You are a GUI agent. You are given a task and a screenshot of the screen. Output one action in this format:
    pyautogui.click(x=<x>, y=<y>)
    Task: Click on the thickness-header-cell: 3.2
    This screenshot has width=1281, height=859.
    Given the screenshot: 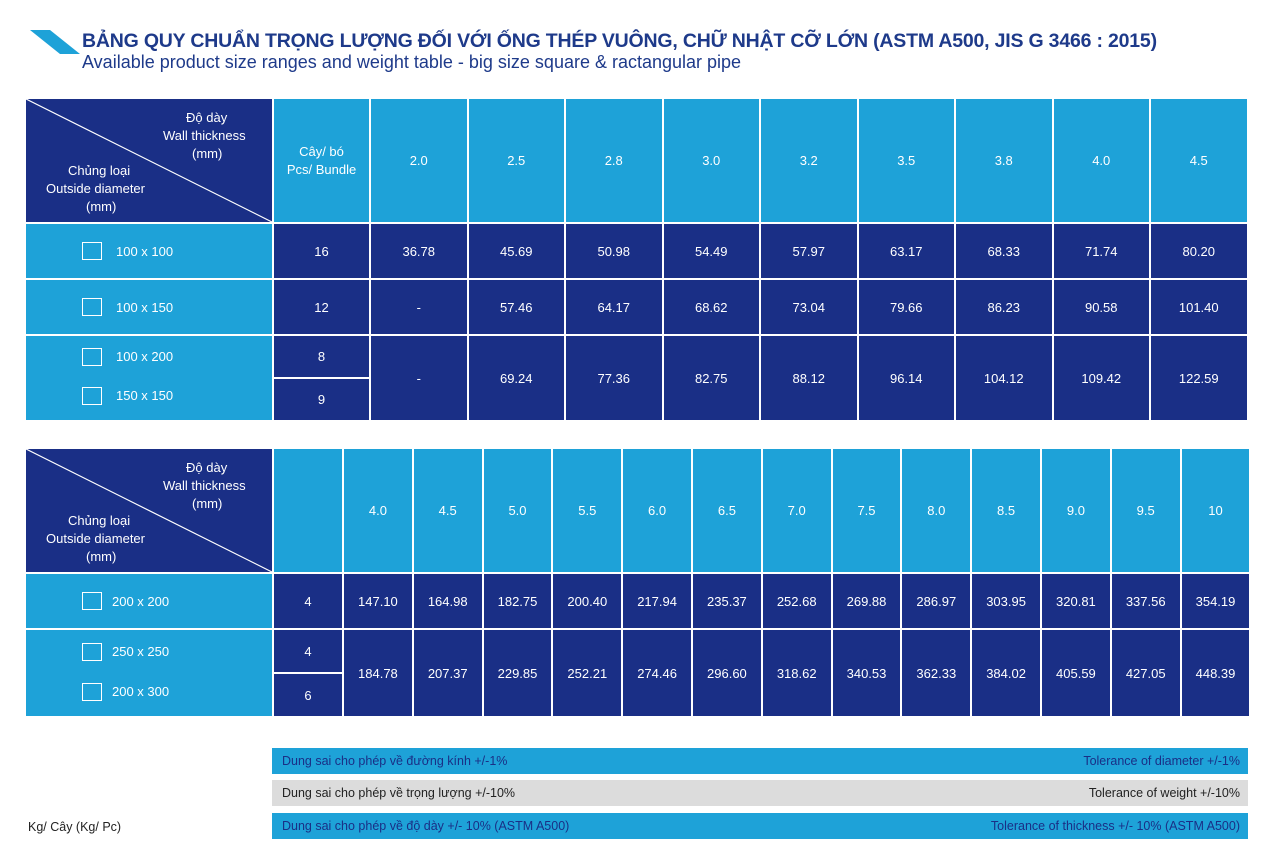 What is the action you would take?
    pyautogui.click(x=809, y=160)
    